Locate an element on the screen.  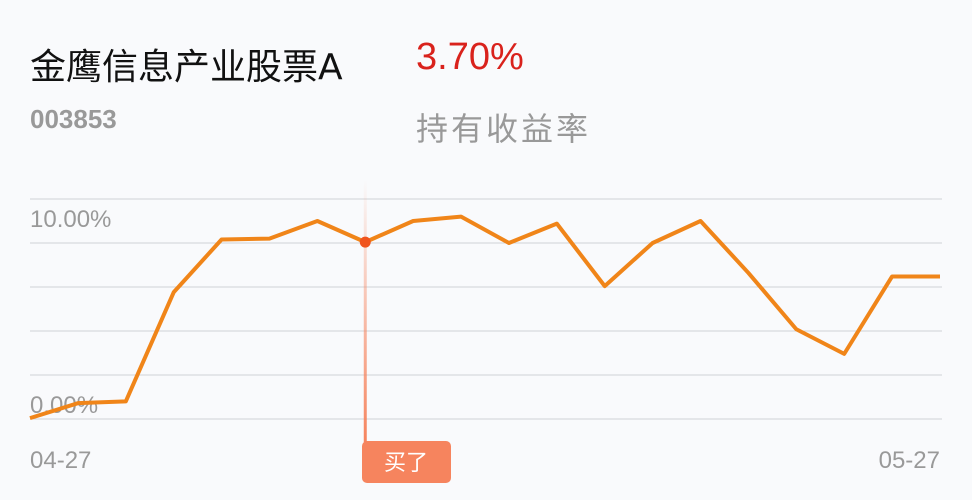
fund-name: 金鹰信息产业股票A is located at coordinates (186, 67).